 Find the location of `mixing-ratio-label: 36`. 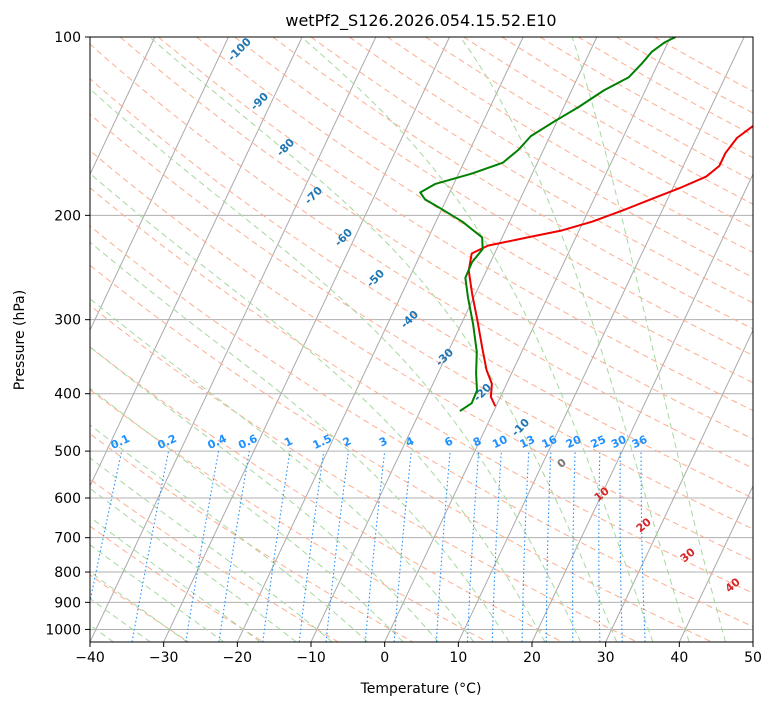

mixing-ratio-label: 36 is located at coordinates (640, 442).